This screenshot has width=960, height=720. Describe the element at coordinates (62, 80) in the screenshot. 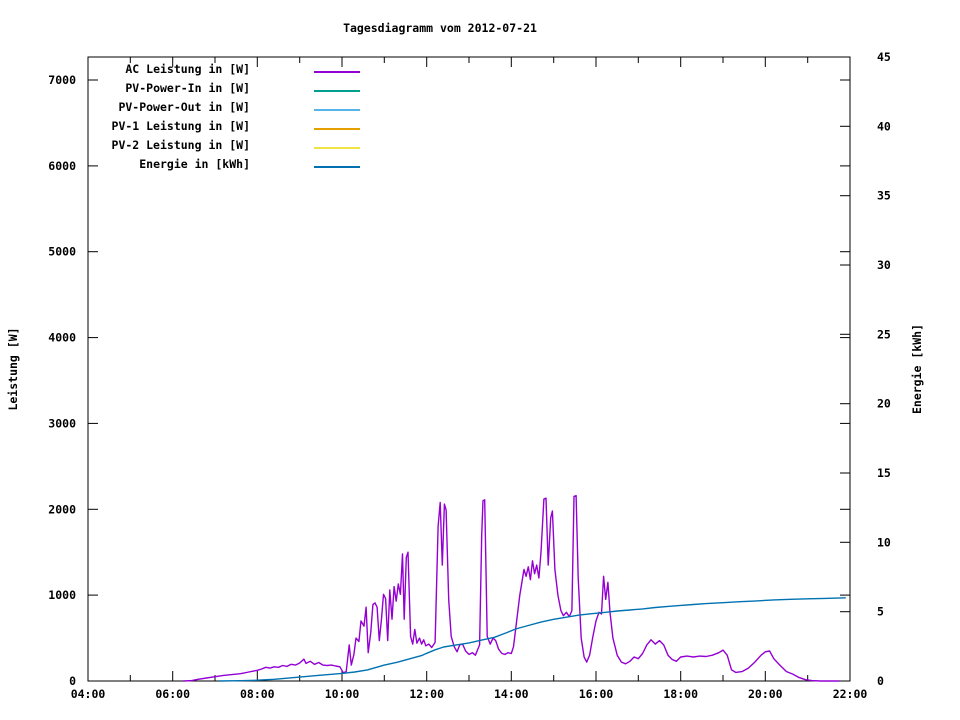

I see `svg-text: 7000` at that location.